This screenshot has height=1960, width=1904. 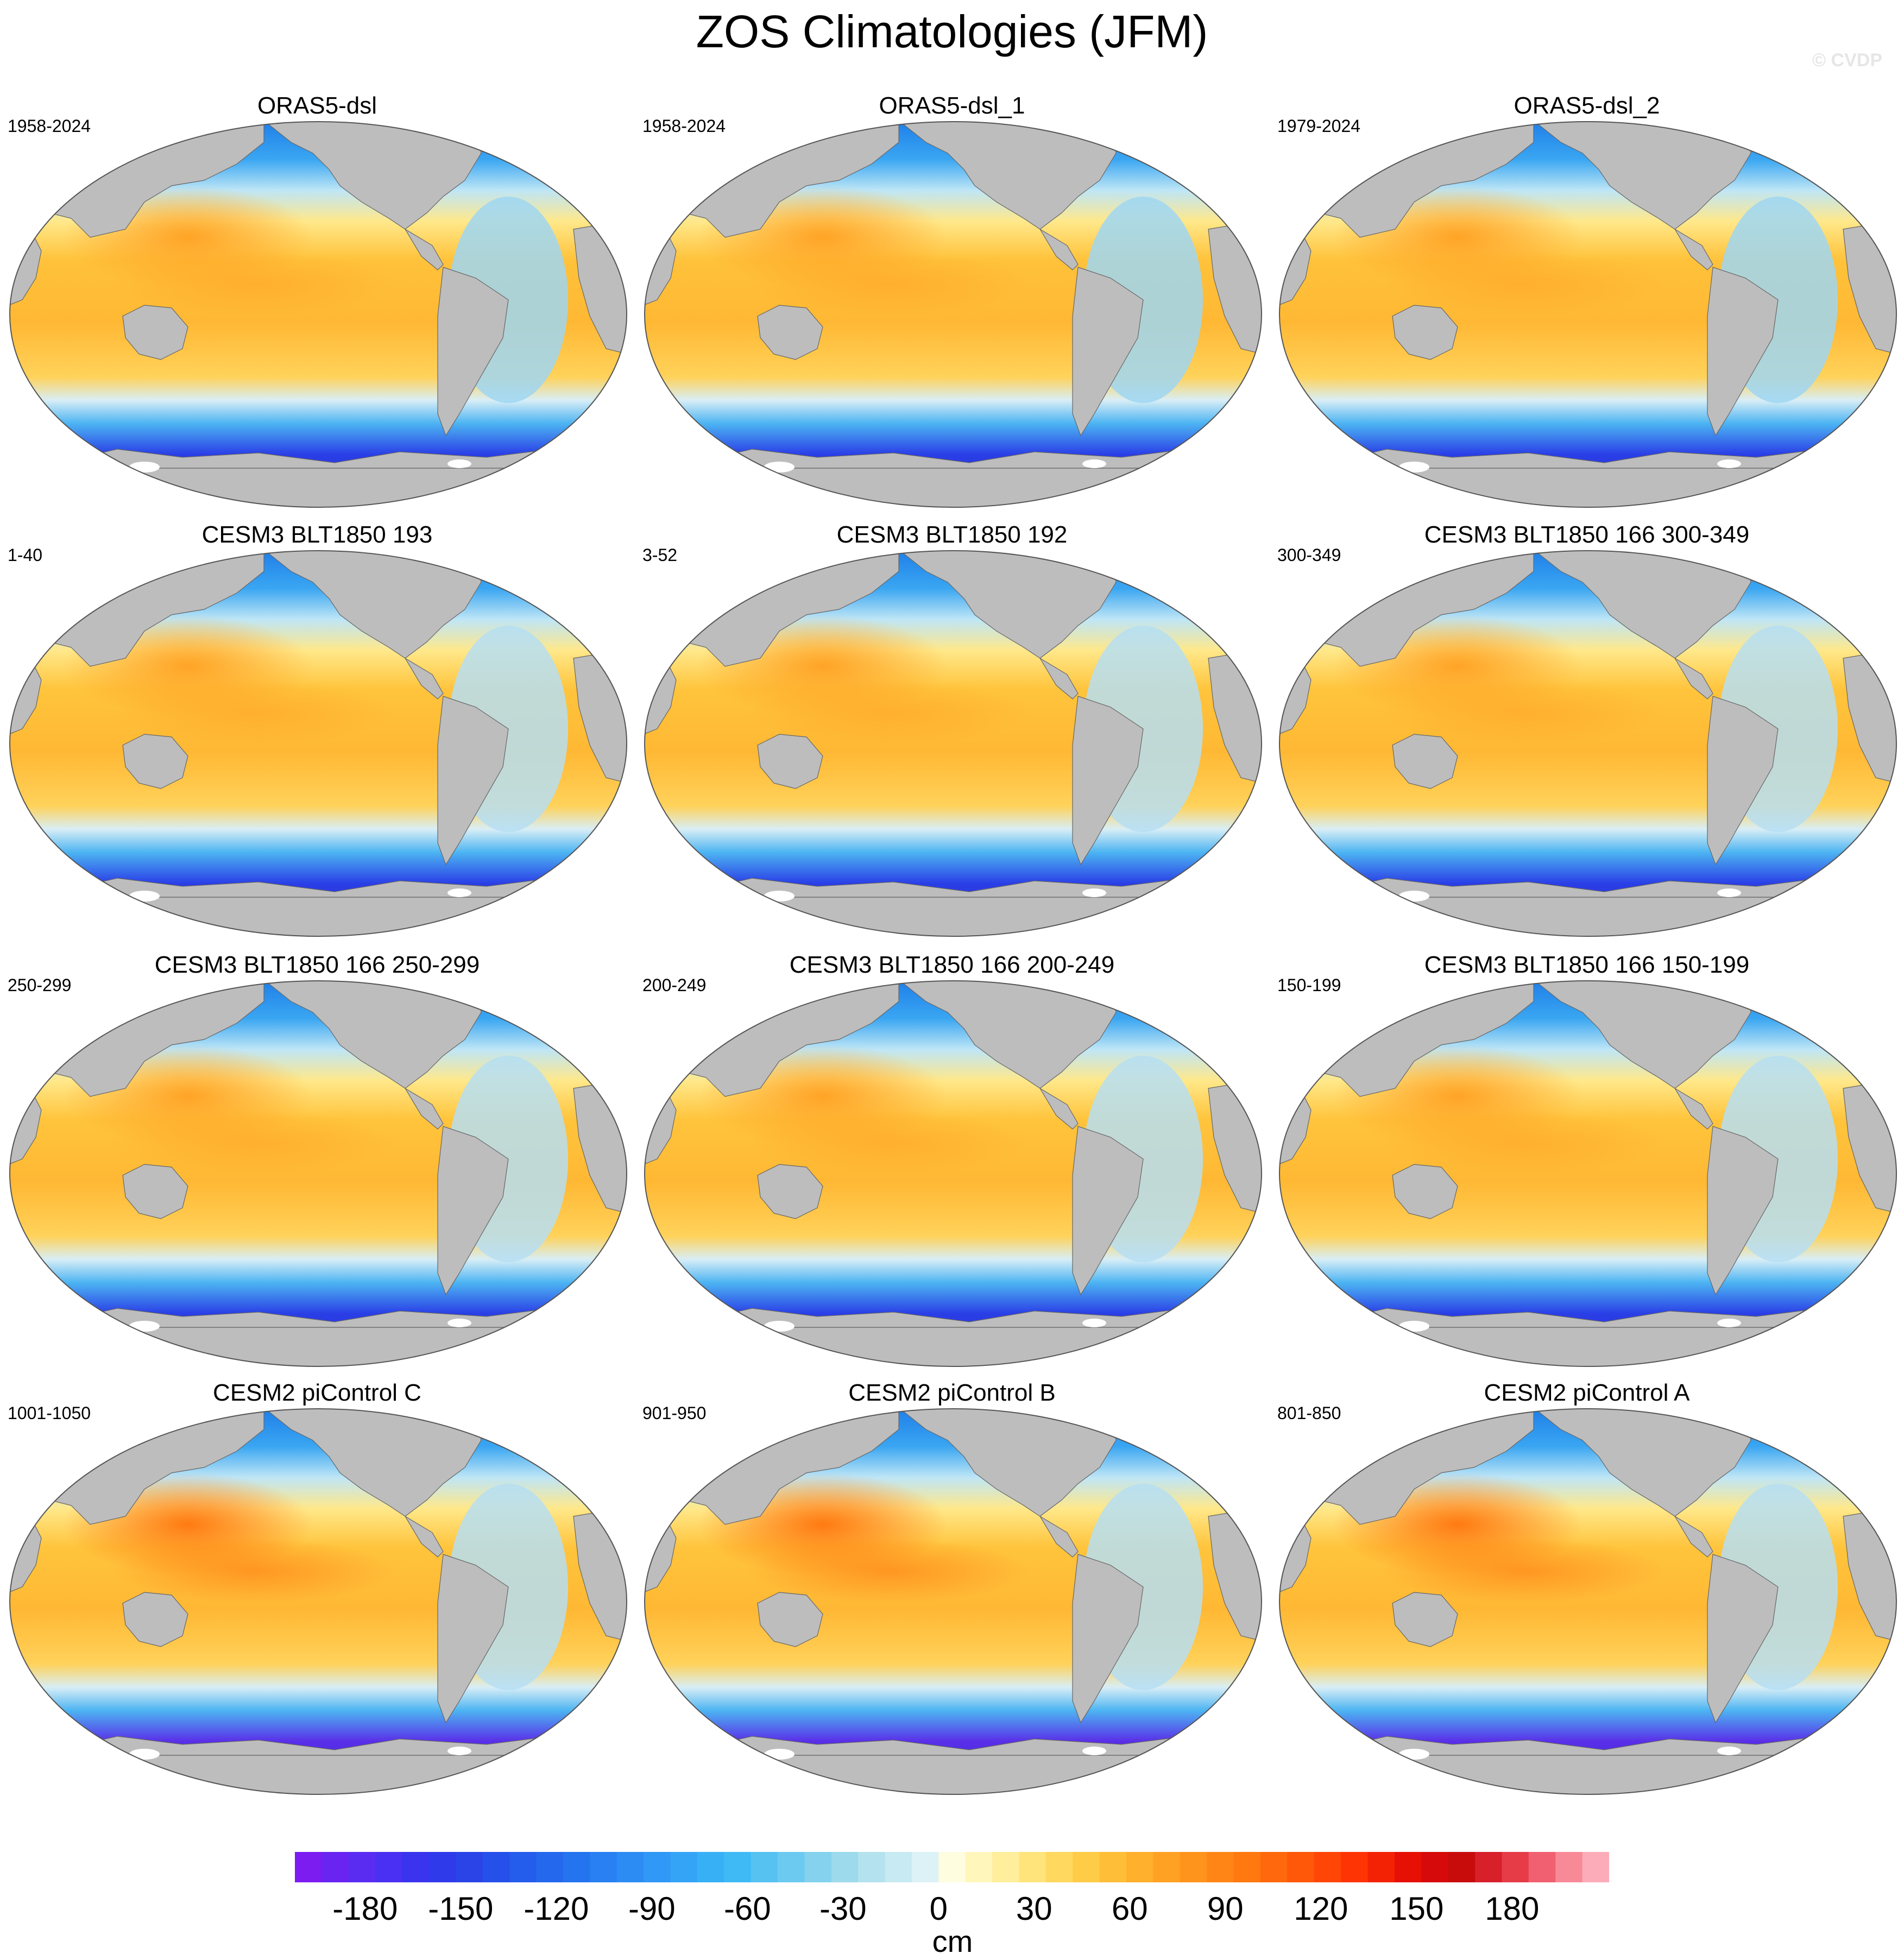 What do you see at coordinates (1309, 985) in the screenshot?
I see `panel-period: 150-199` at bounding box center [1309, 985].